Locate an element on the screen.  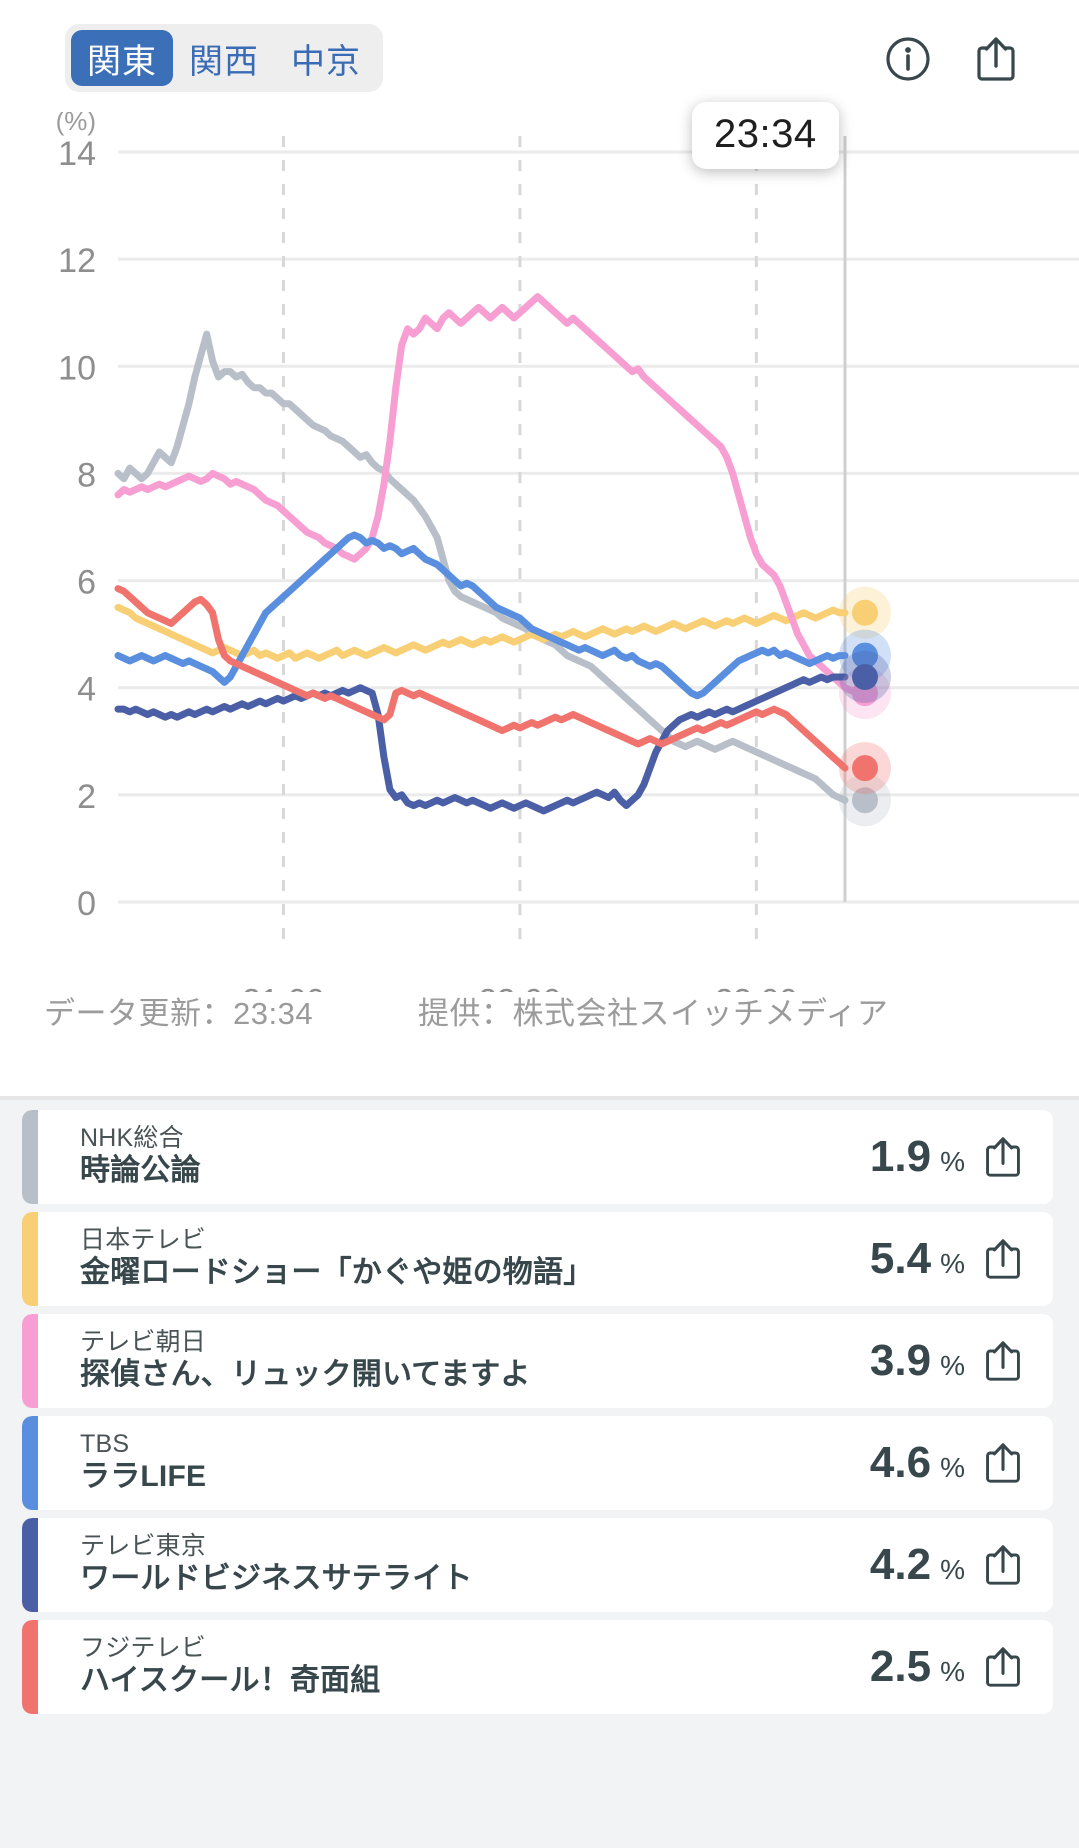
svg-text: 10 is located at coordinates (77, 368).